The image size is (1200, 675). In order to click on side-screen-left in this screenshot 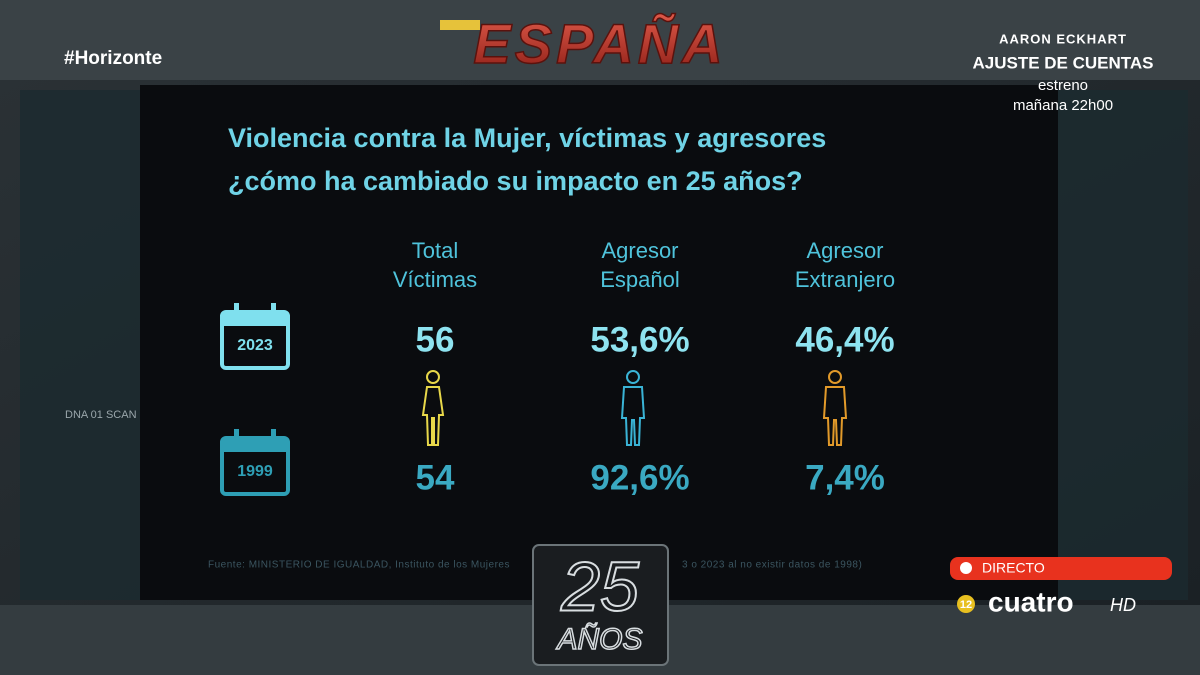, I will do `click(80, 345)`.